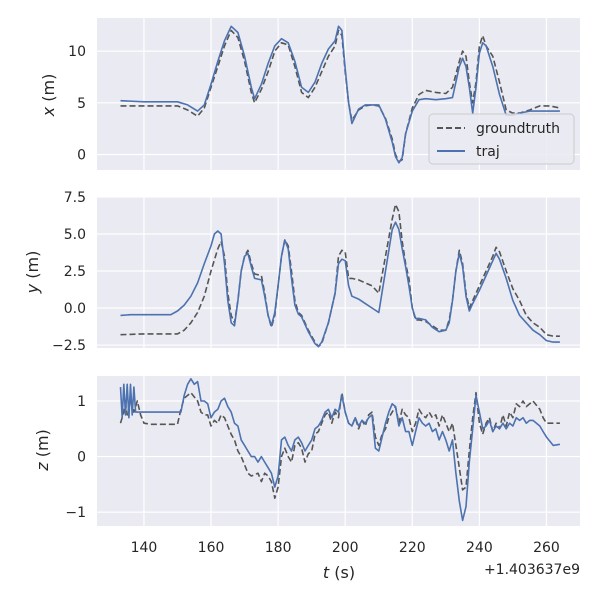  I want to click on panel-x-ytick-label: 0, so click(81, 155).